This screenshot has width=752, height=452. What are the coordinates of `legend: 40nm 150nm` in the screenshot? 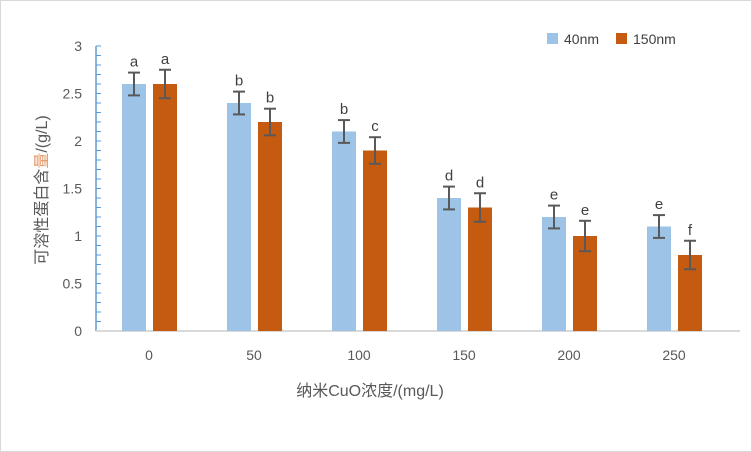 It's located at (611, 39).